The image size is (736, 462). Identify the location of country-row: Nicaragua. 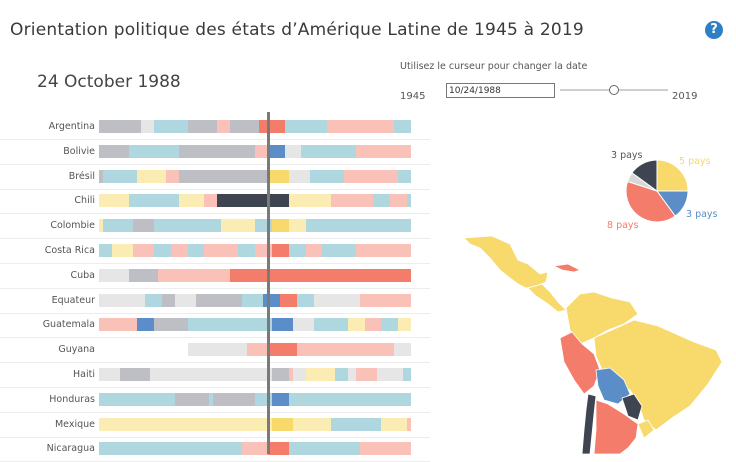
(215, 449).